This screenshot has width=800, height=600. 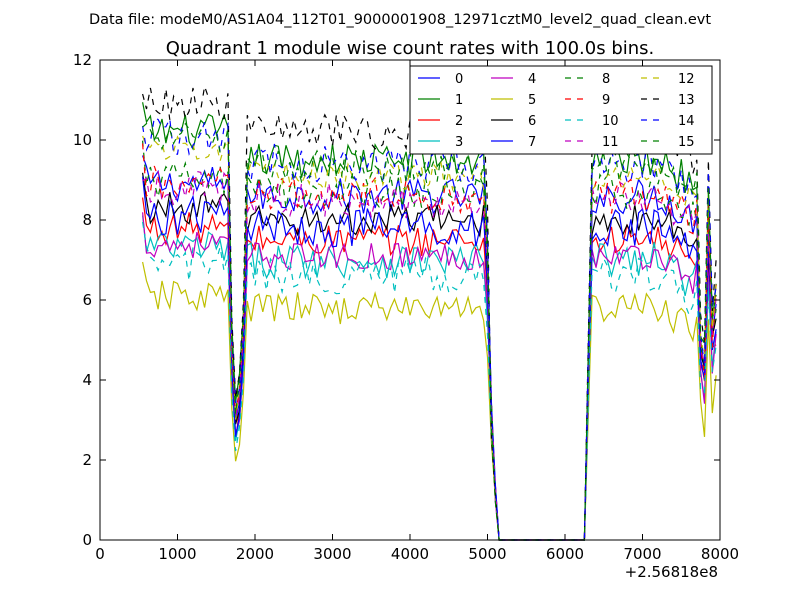 What do you see at coordinates (610, 142) in the screenshot?
I see `legend-label-11: 11` at bounding box center [610, 142].